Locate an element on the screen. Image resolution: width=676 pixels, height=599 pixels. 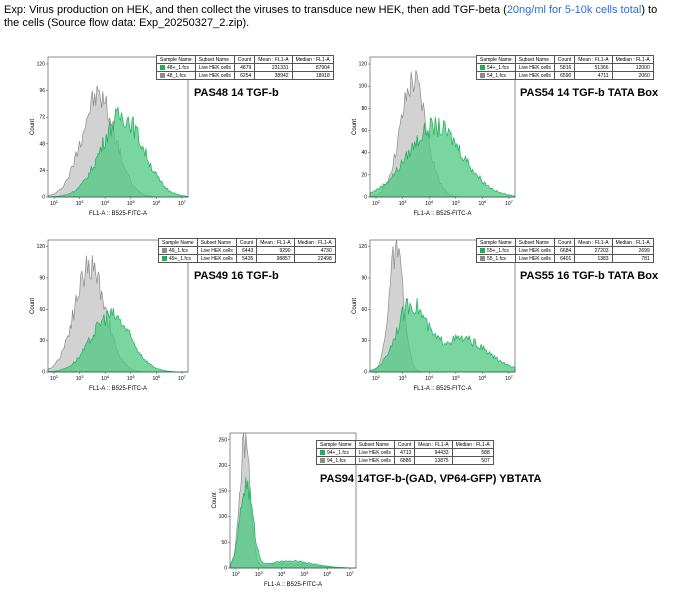
green-histogram is located at coordinates (442, 335).